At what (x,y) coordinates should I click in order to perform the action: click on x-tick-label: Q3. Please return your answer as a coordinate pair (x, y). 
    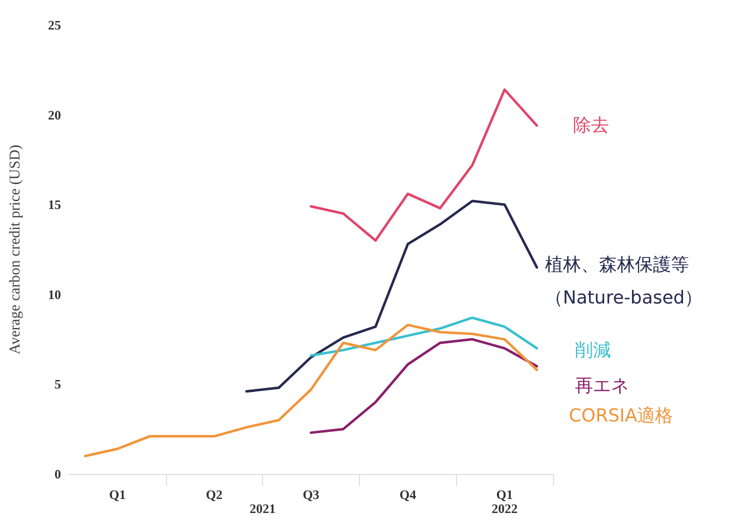
    Looking at the image, I should click on (311, 494).